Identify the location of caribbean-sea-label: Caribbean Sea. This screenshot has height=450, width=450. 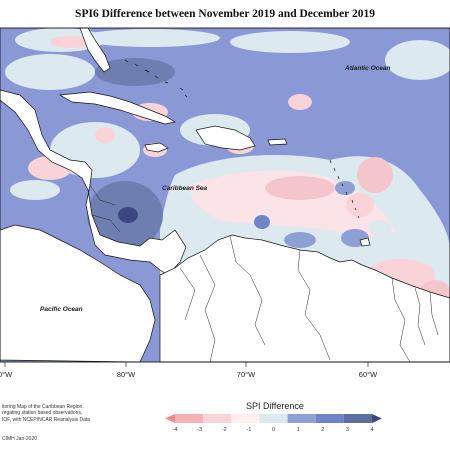
(185, 188).